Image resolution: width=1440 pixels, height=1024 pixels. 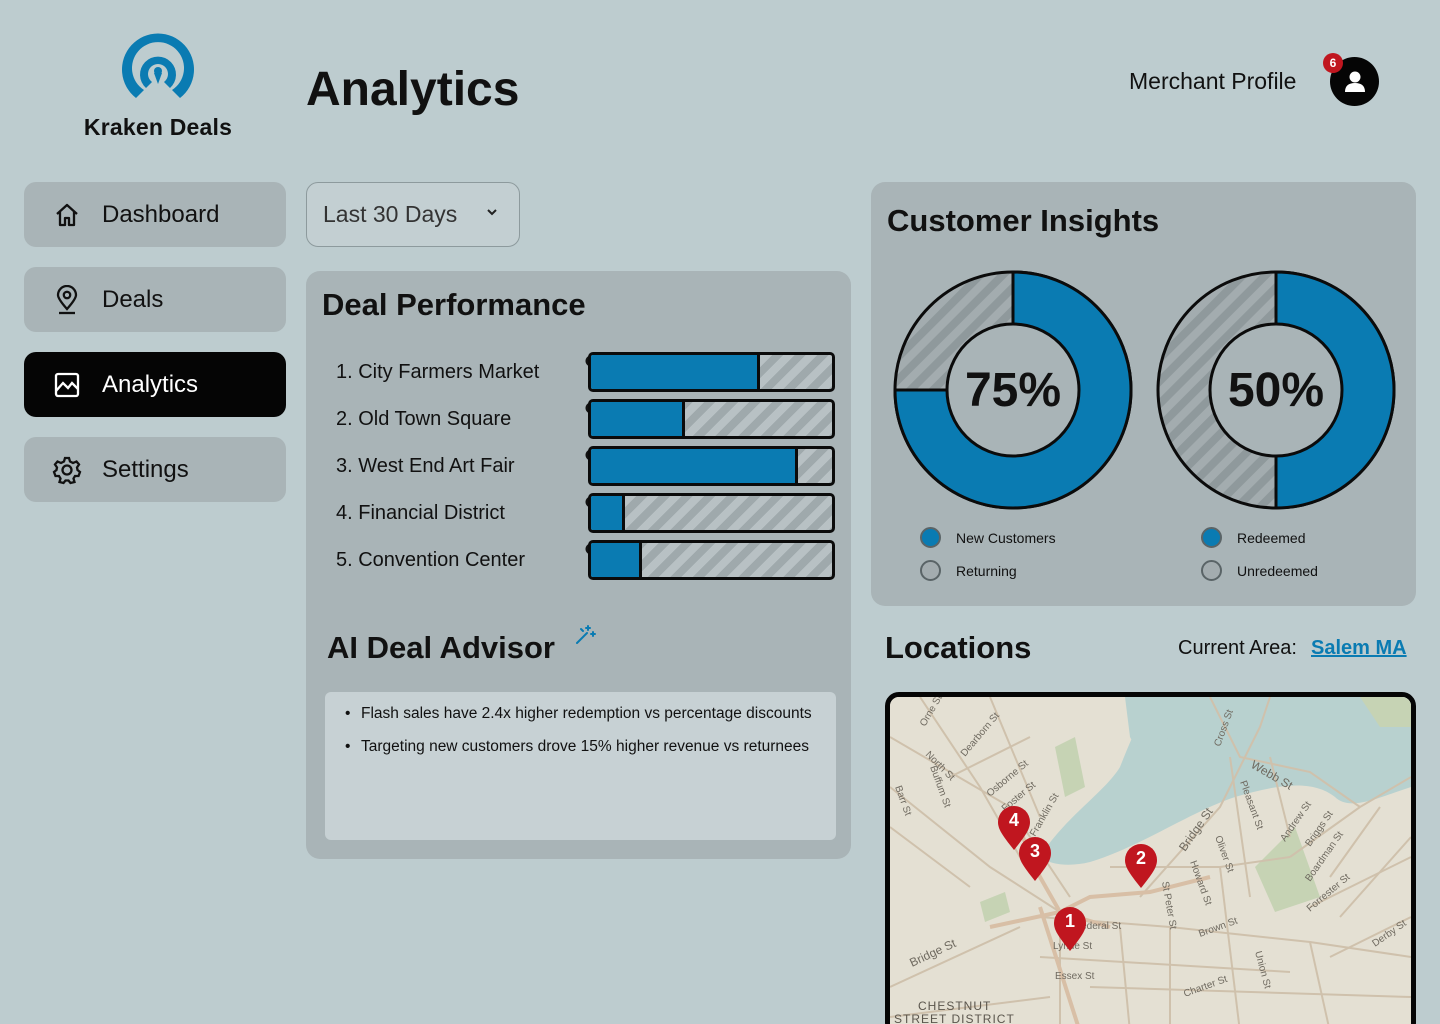 What do you see at coordinates (1354, 81) in the screenshot?
I see `user-icon` at bounding box center [1354, 81].